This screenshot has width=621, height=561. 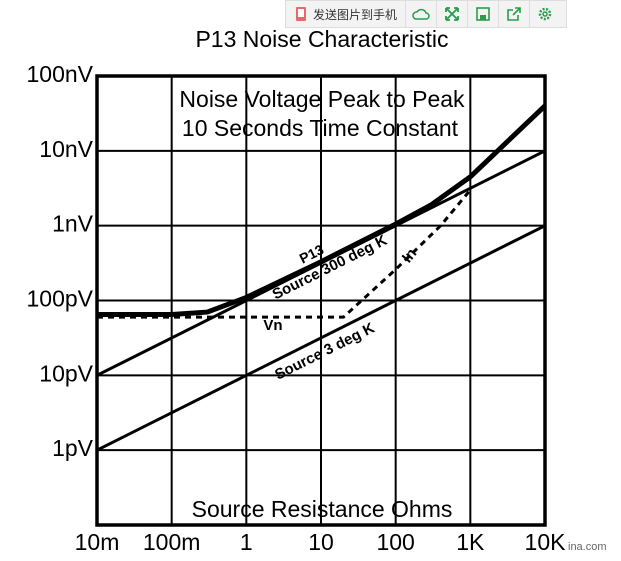 What do you see at coordinates (587, 547) in the screenshot?
I see `watermark: ina.com` at bounding box center [587, 547].